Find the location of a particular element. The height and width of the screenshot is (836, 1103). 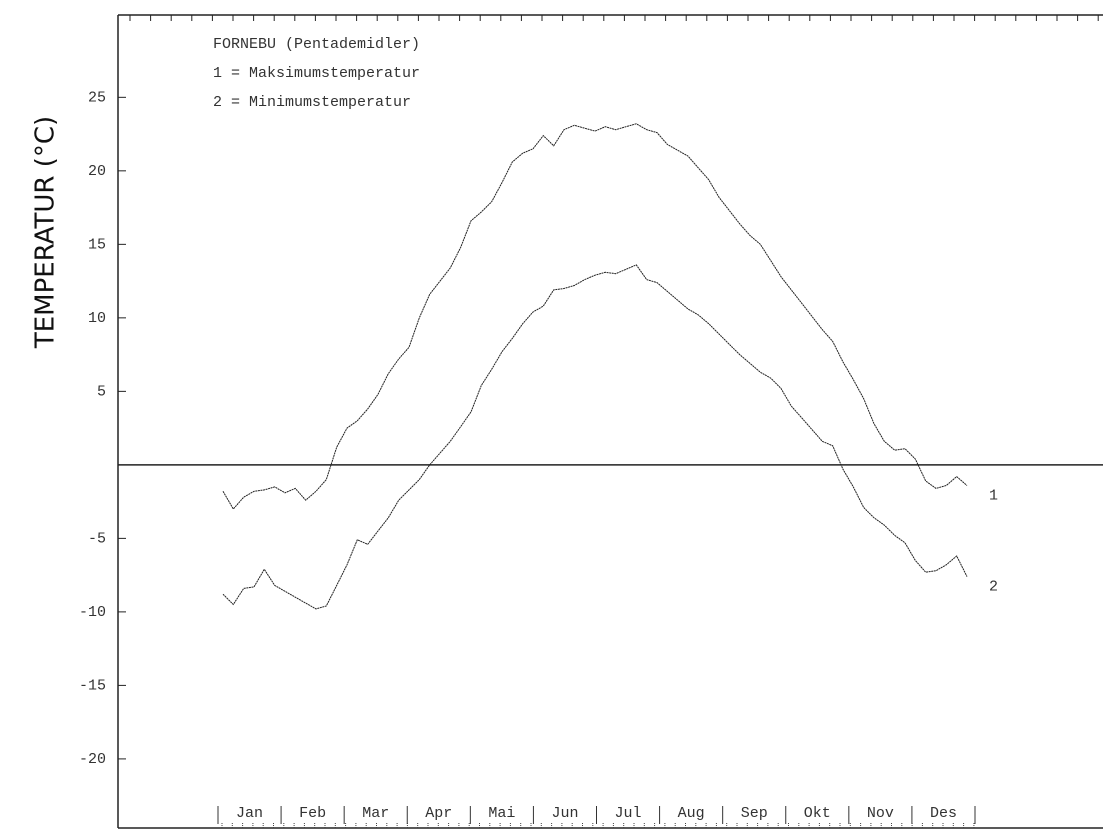

y-tick-label: -10 is located at coordinates (92, 612).